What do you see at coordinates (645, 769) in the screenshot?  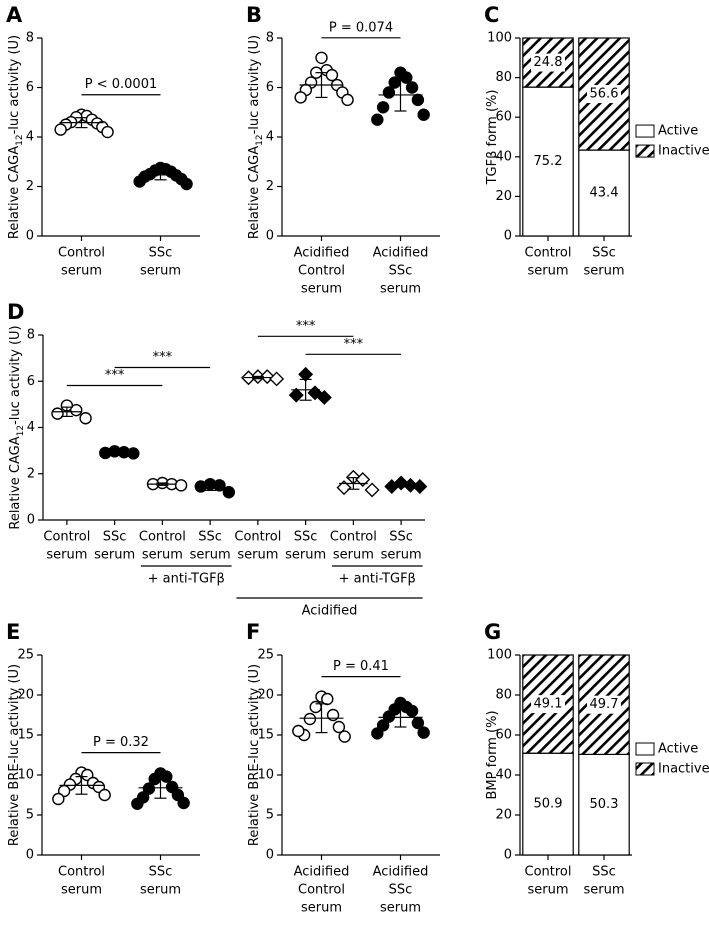 I see `legend-swatch` at bounding box center [645, 769].